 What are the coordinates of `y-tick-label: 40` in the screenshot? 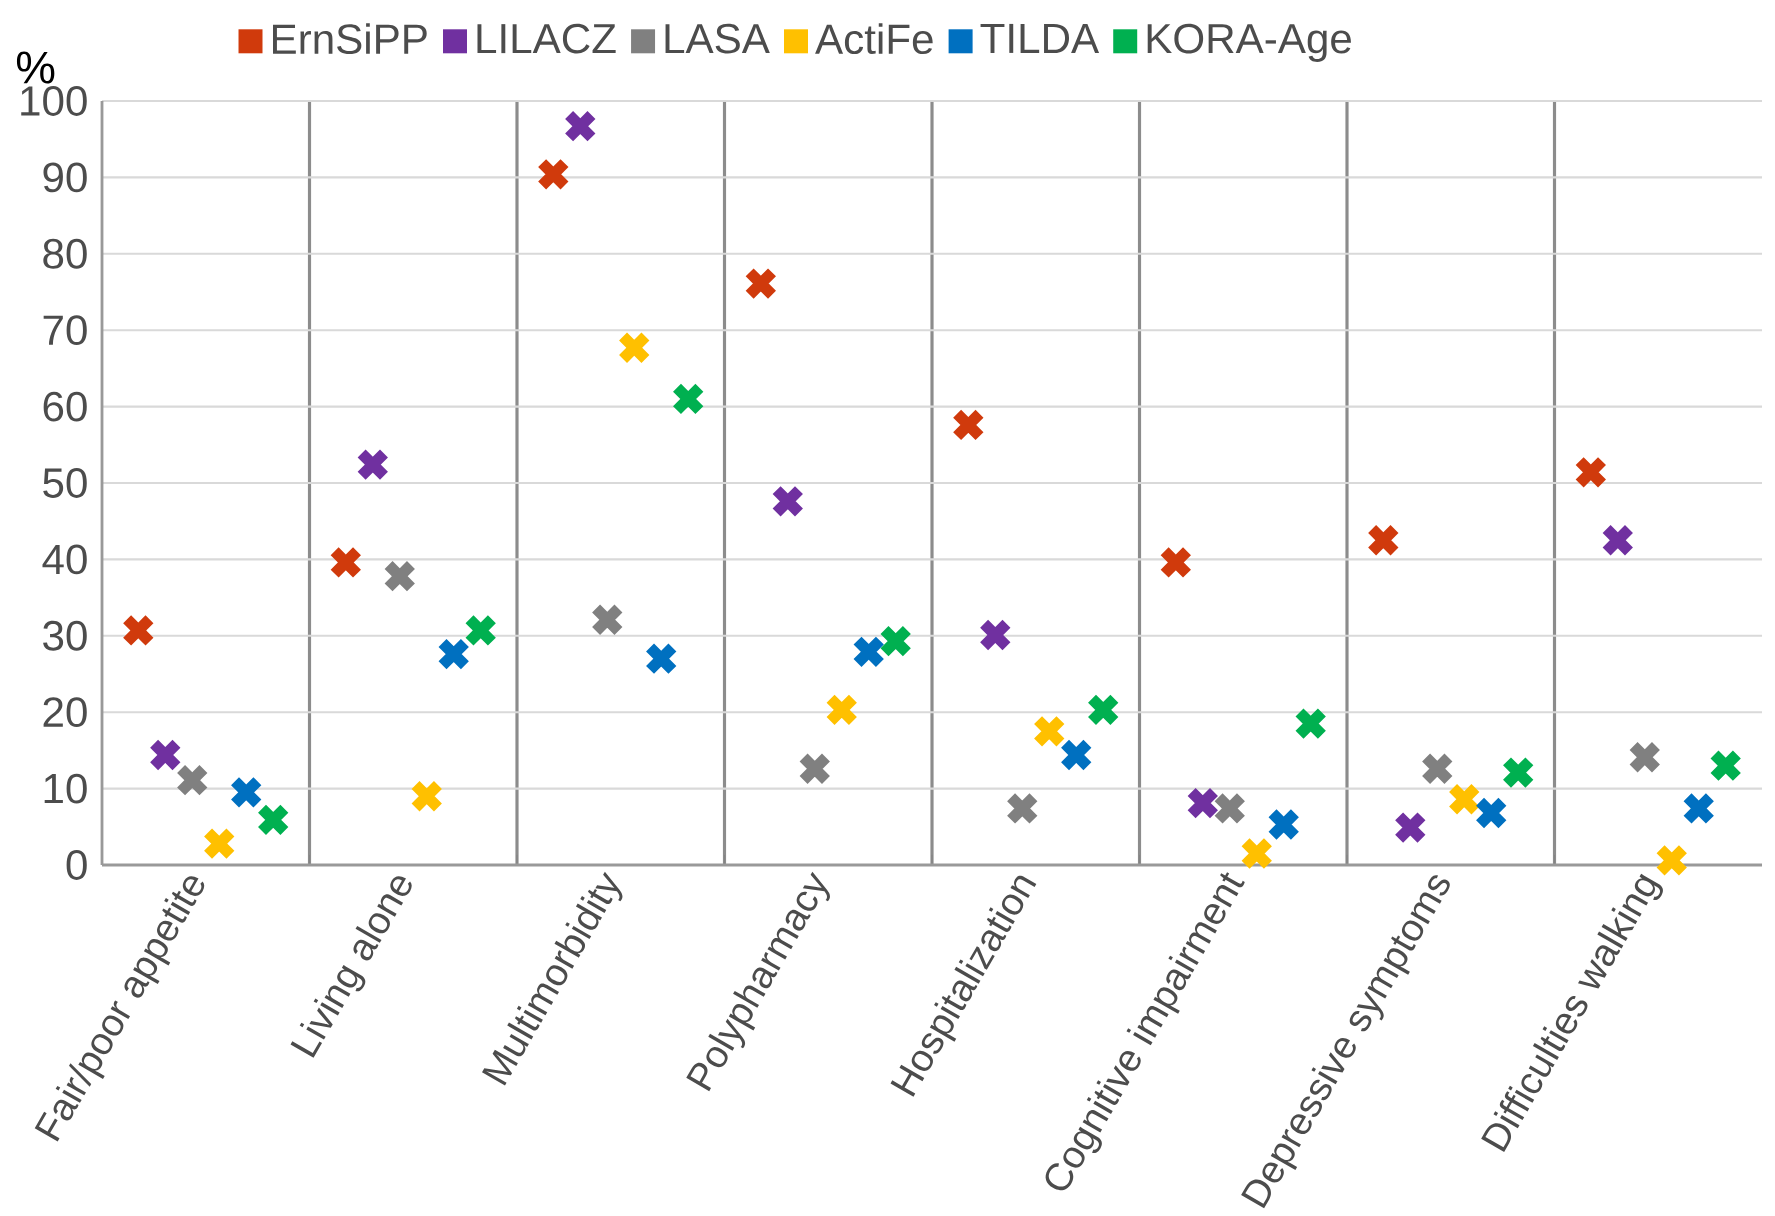 It's located at (64, 559).